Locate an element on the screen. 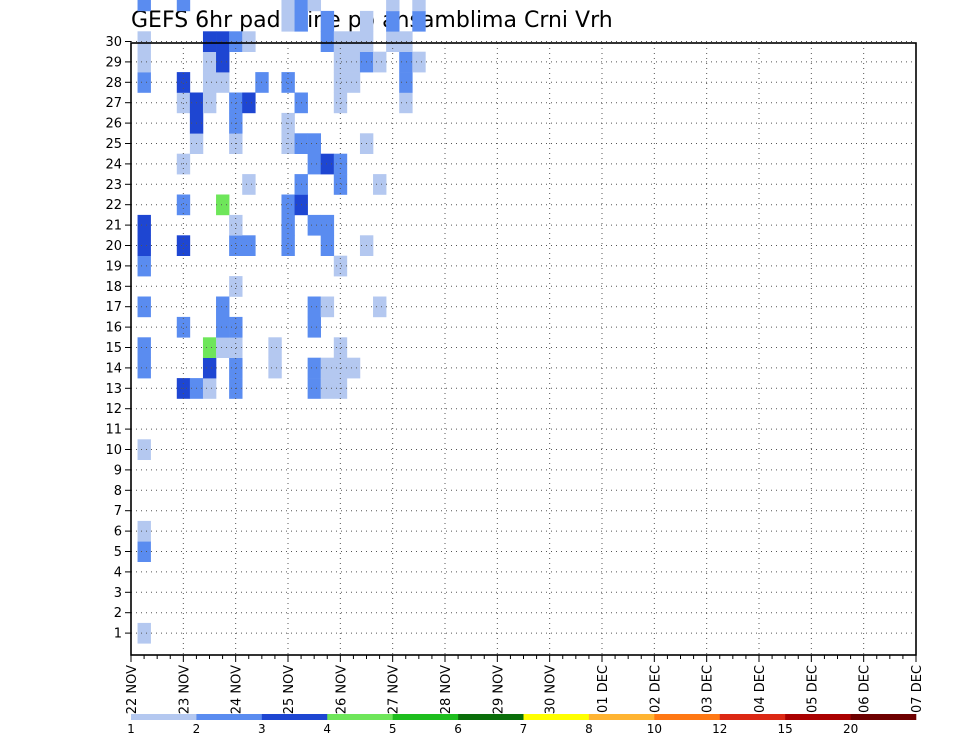 The height and width of the screenshot is (742, 960). colorbar-label: 10 is located at coordinates (654, 729).